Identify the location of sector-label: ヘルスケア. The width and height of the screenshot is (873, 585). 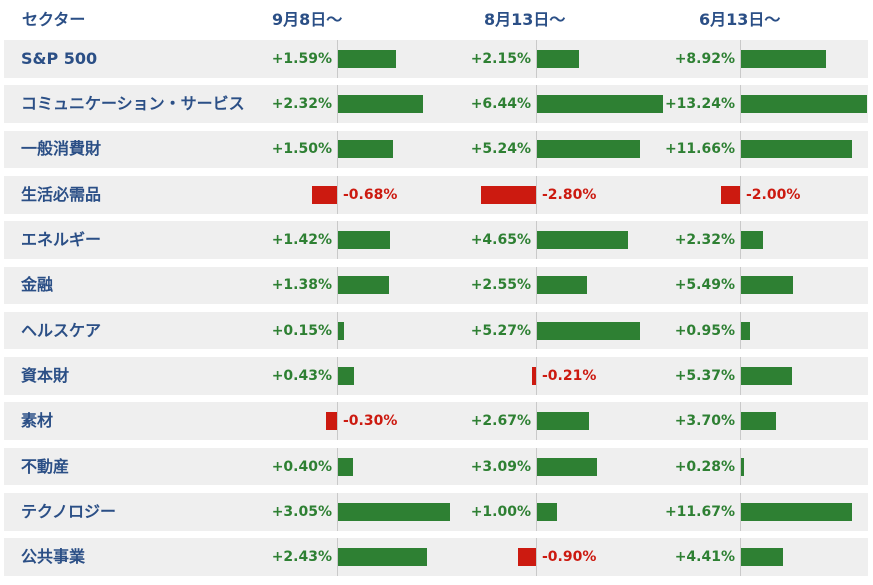
(61, 330).